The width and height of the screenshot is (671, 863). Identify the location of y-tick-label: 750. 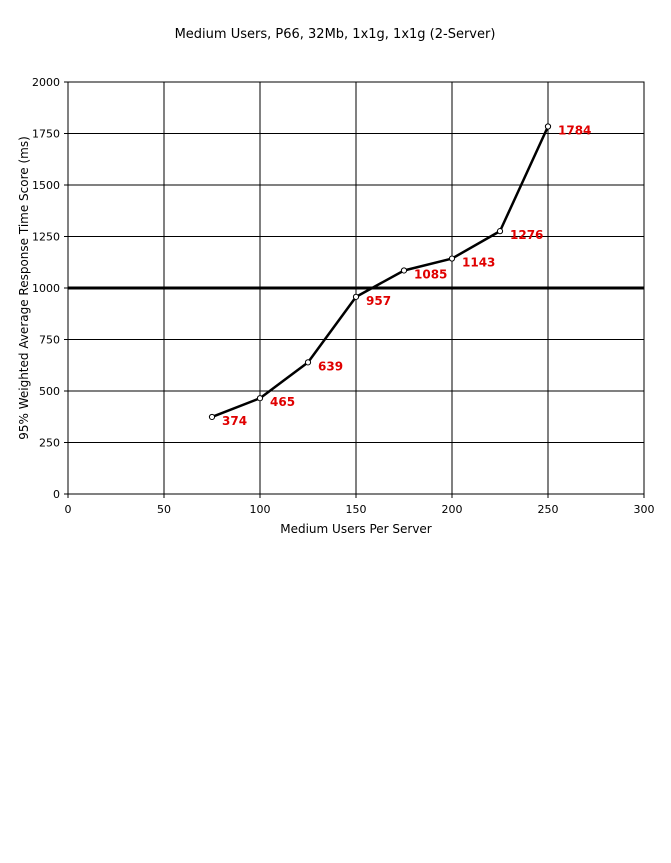
(49, 340).